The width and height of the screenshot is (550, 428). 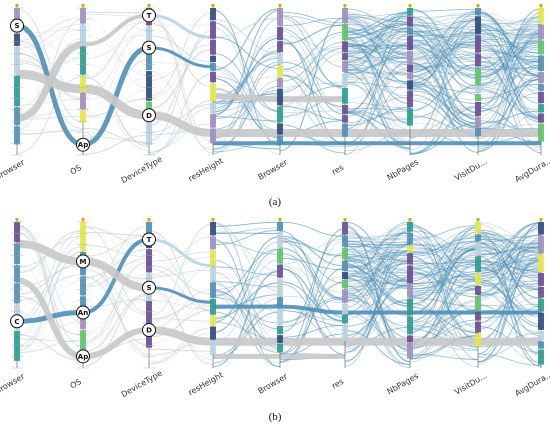 What do you see at coordinates (83, 356) in the screenshot?
I see `category-marker: Ap` at bounding box center [83, 356].